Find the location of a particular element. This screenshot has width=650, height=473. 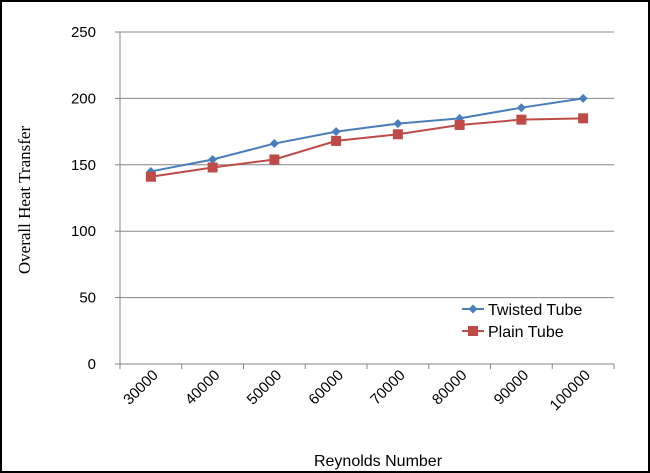

series-line-plain-tube is located at coordinates (367, 147).